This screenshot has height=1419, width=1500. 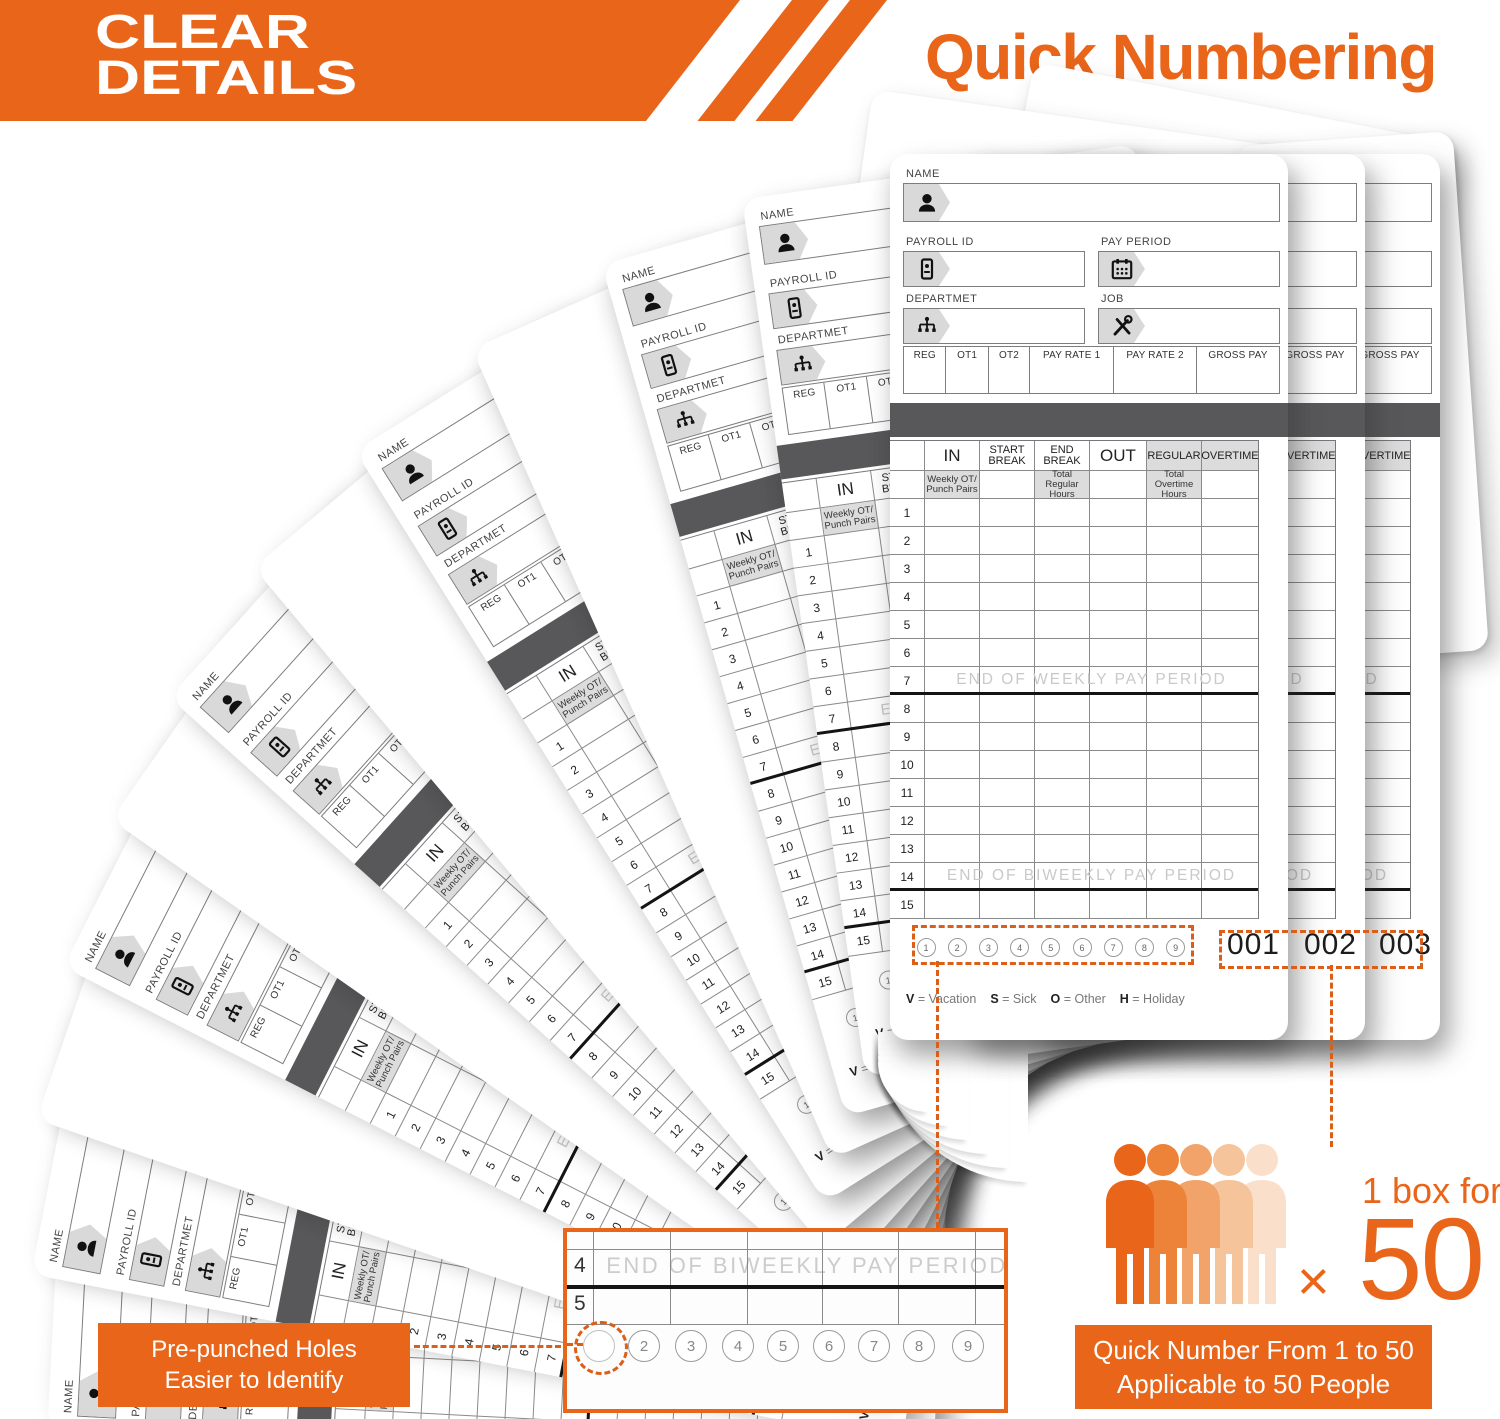 I want to click on magnifier-row-label: 5, so click(x=580, y=1303).